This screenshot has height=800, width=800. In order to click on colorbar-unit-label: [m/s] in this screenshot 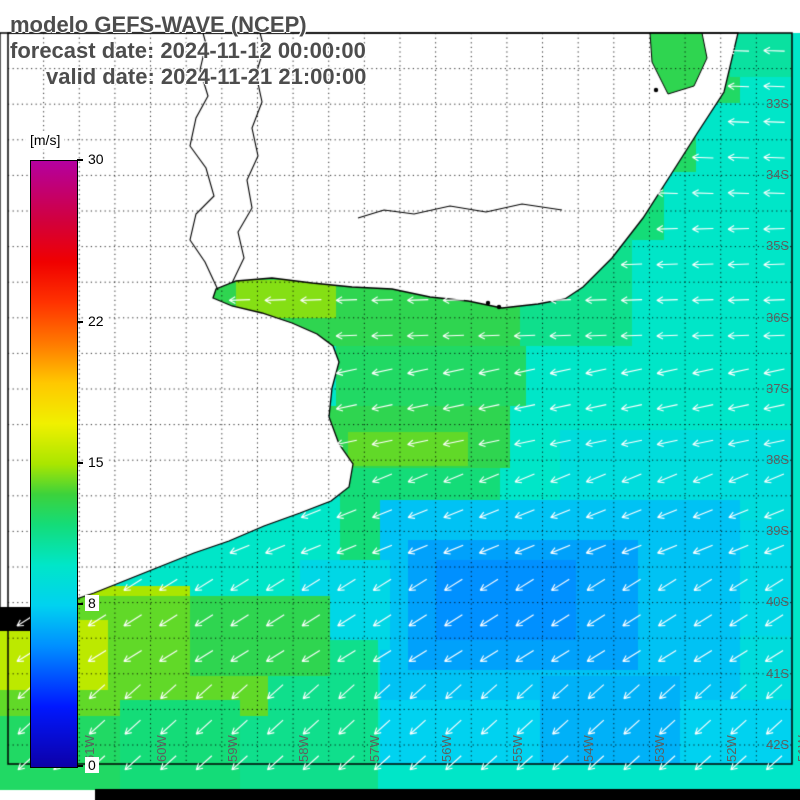, I will do `click(45, 140)`.